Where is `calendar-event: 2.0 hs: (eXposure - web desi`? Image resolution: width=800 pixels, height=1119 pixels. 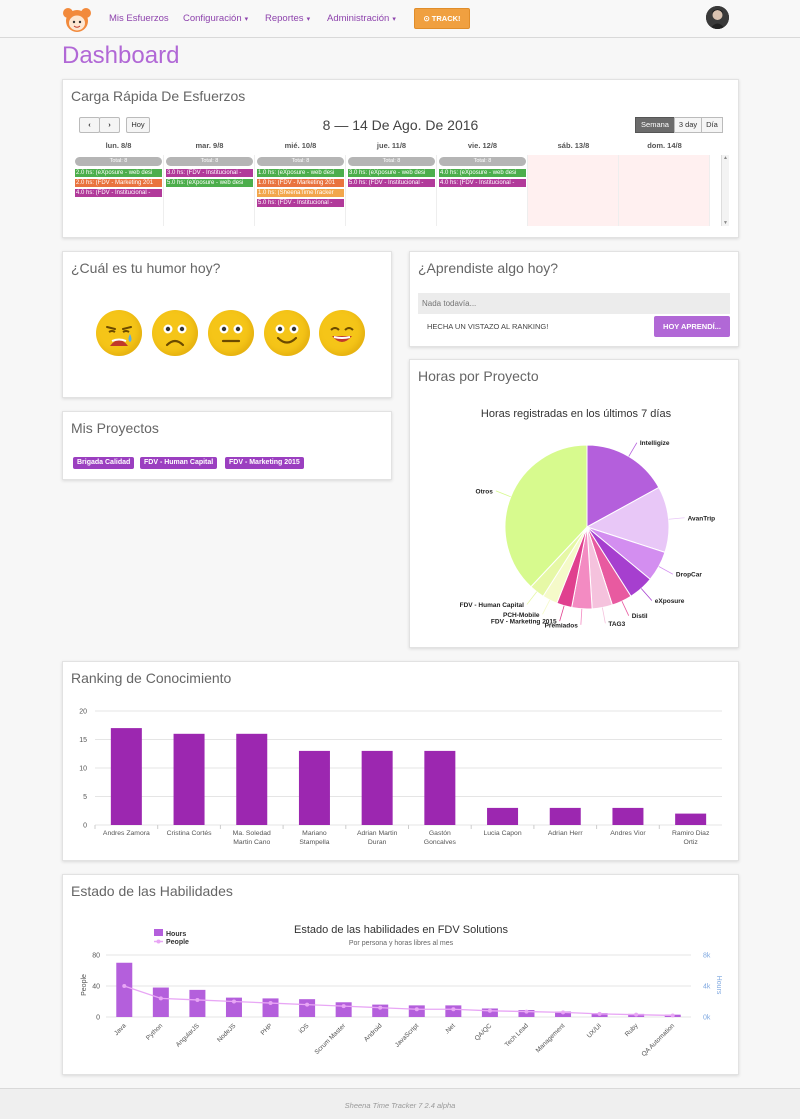
calendar-event: 2.0 hs: (eXposure - web desi is located at coordinates (118, 173).